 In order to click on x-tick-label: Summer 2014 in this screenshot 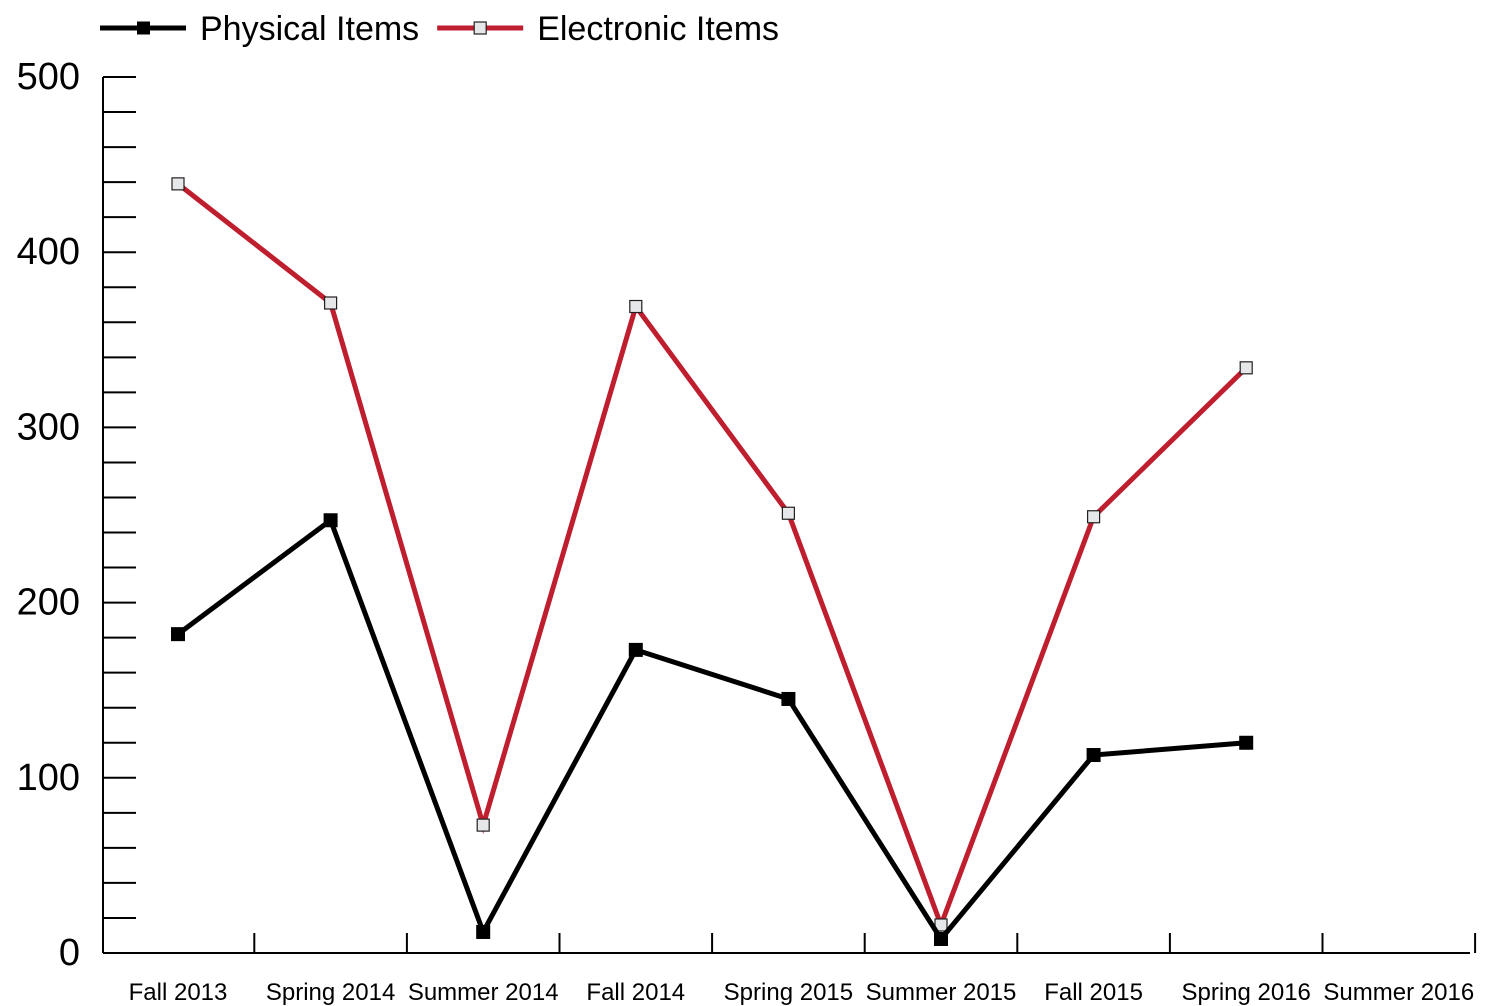, I will do `click(483, 992)`.